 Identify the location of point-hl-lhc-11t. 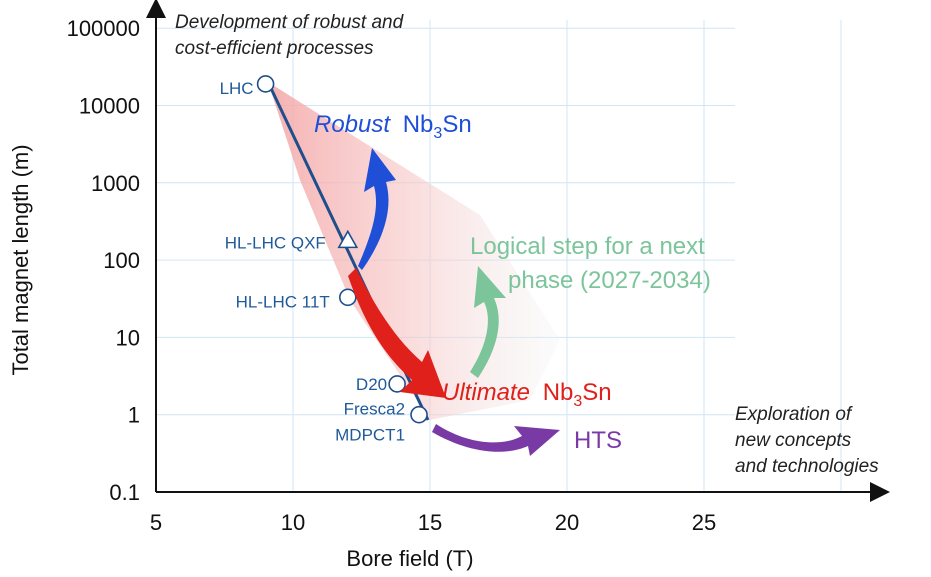
(347, 297).